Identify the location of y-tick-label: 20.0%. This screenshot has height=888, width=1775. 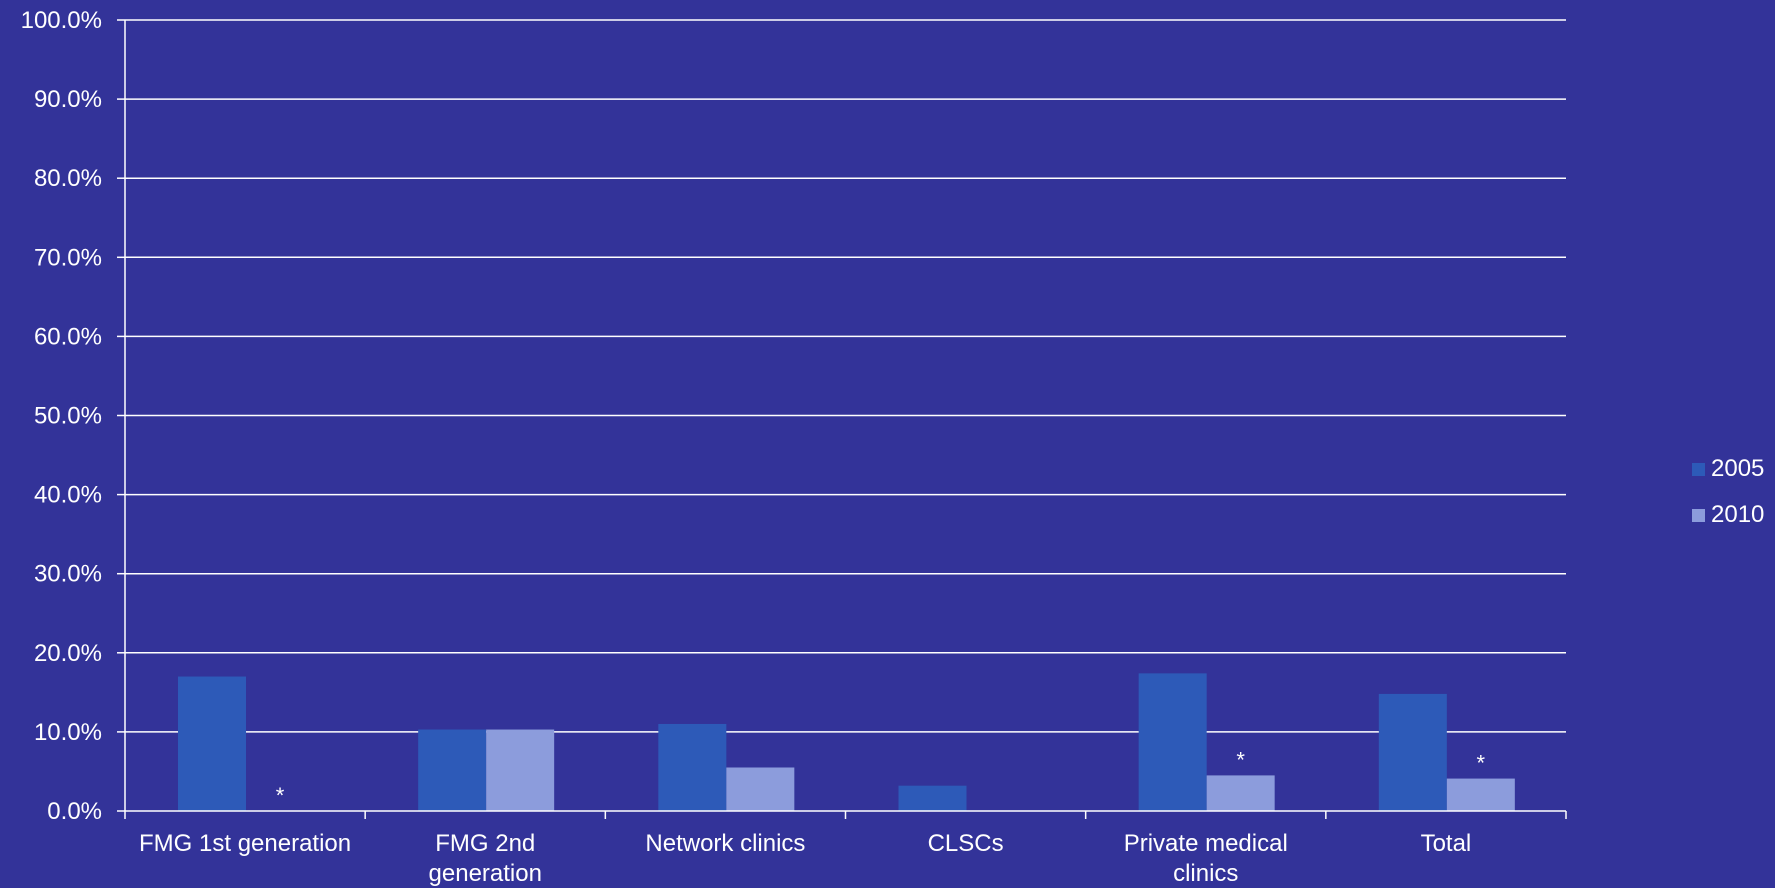
(68, 653).